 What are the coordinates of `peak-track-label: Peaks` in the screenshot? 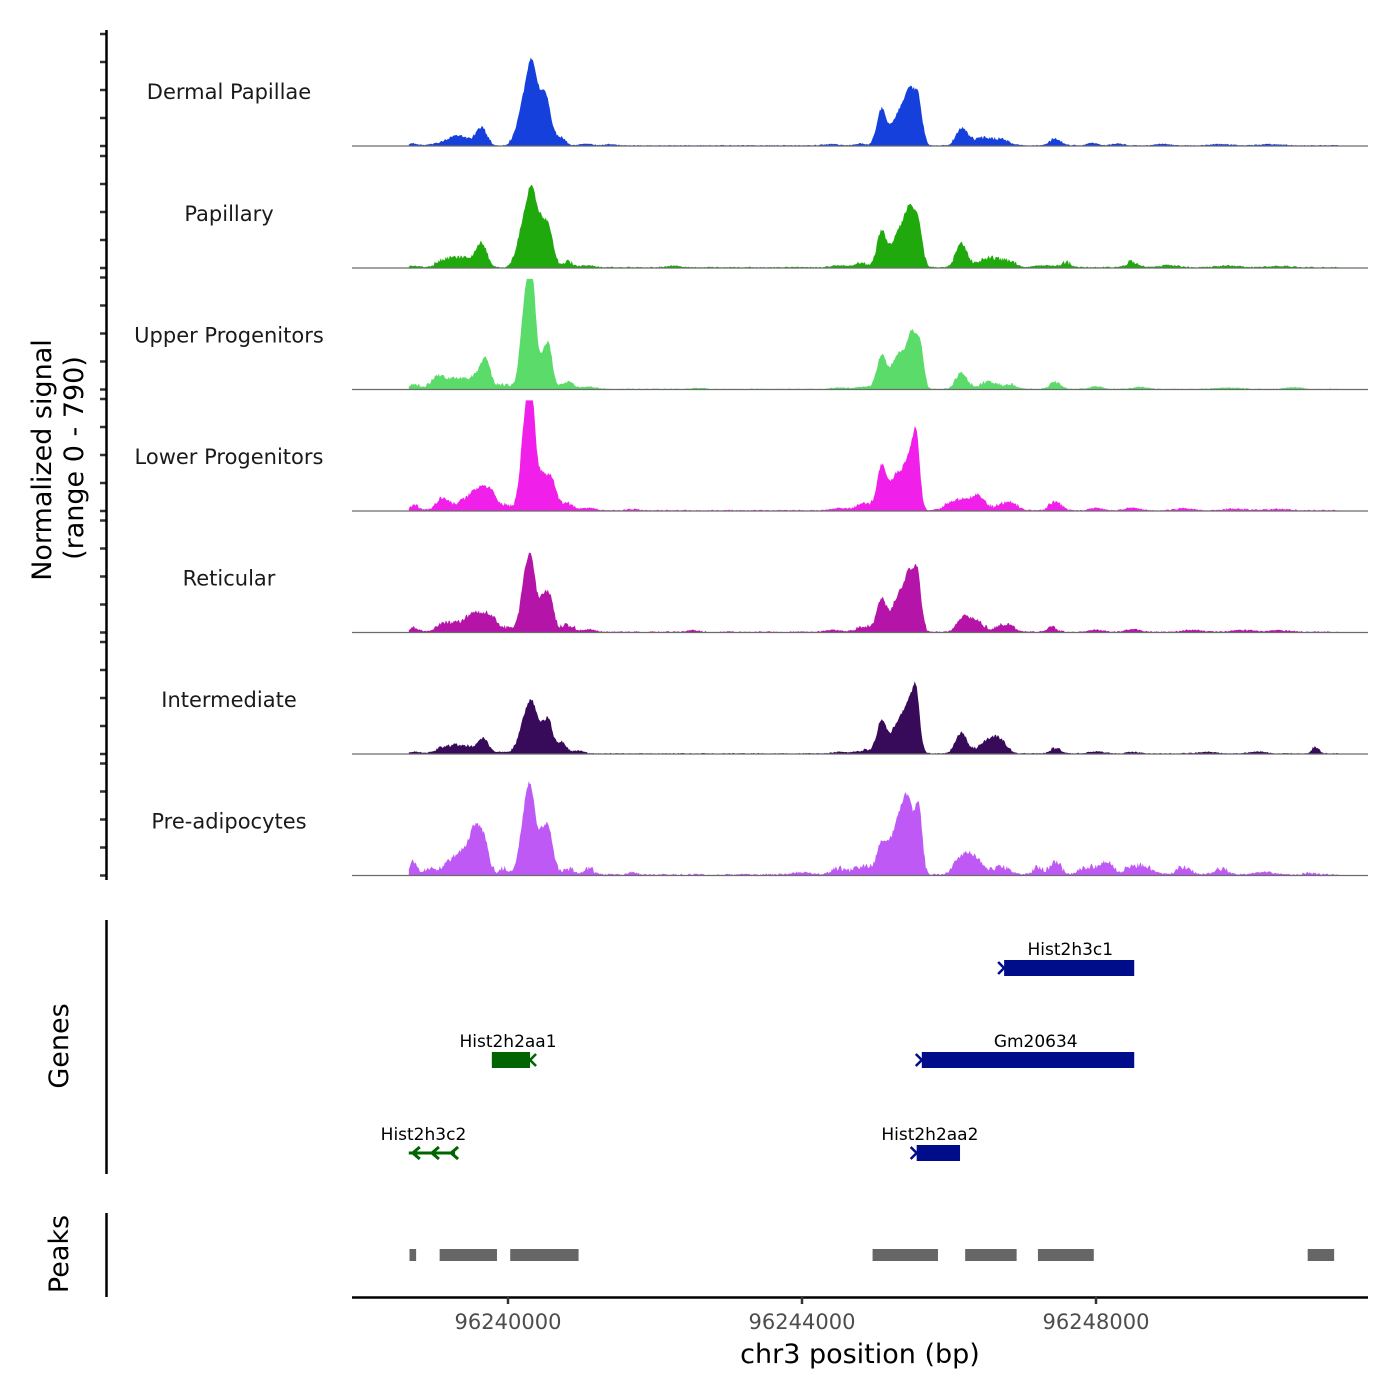 It's located at (59, 1254).